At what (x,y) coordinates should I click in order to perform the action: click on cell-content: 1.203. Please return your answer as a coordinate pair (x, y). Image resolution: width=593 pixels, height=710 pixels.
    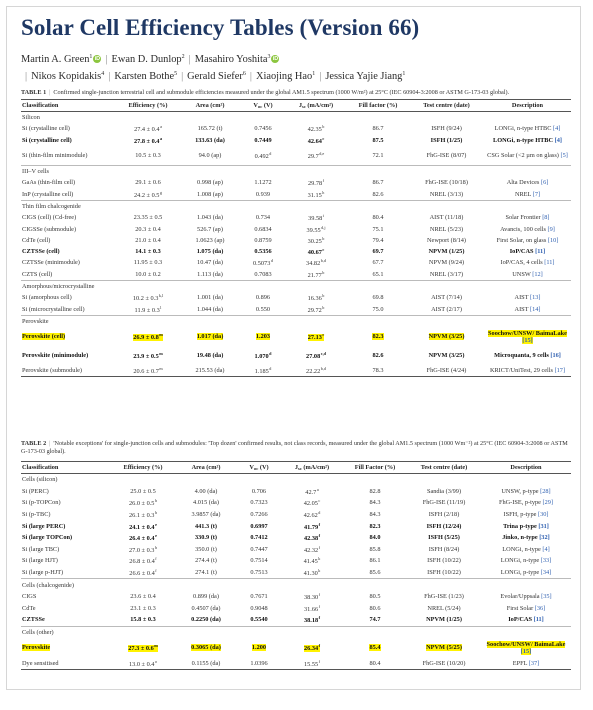
    Looking at the image, I should click on (263, 337).